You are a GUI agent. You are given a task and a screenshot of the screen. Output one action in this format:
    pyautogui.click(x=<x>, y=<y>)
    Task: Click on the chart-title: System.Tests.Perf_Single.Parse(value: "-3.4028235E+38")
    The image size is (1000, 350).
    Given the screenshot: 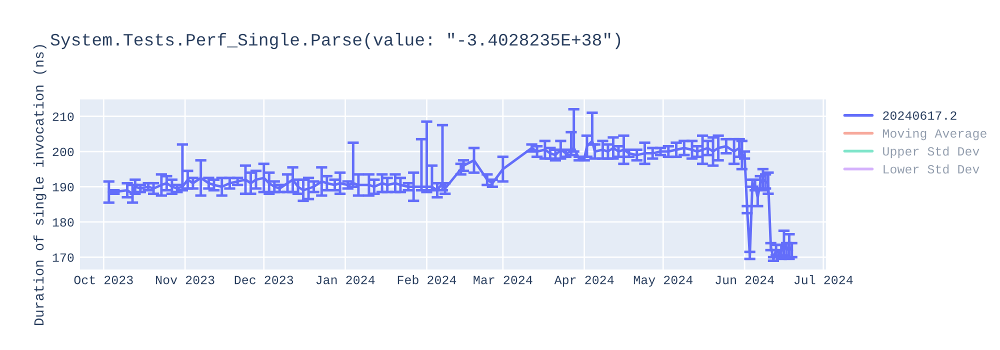 What is the action you would take?
    pyautogui.click(x=335, y=41)
    